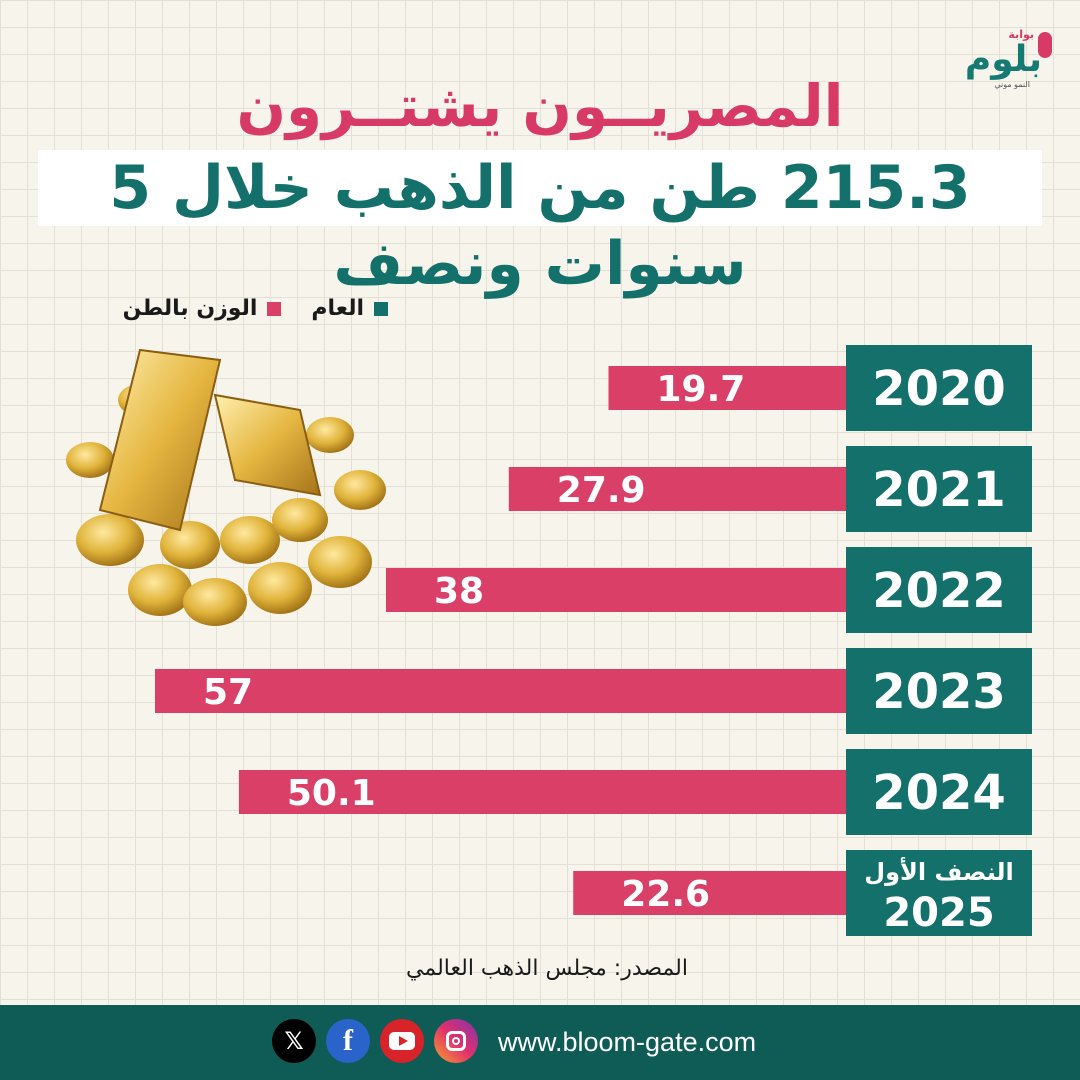 This screenshot has width=1080, height=1080. I want to click on year-label-2: 2022, so click(939, 591).